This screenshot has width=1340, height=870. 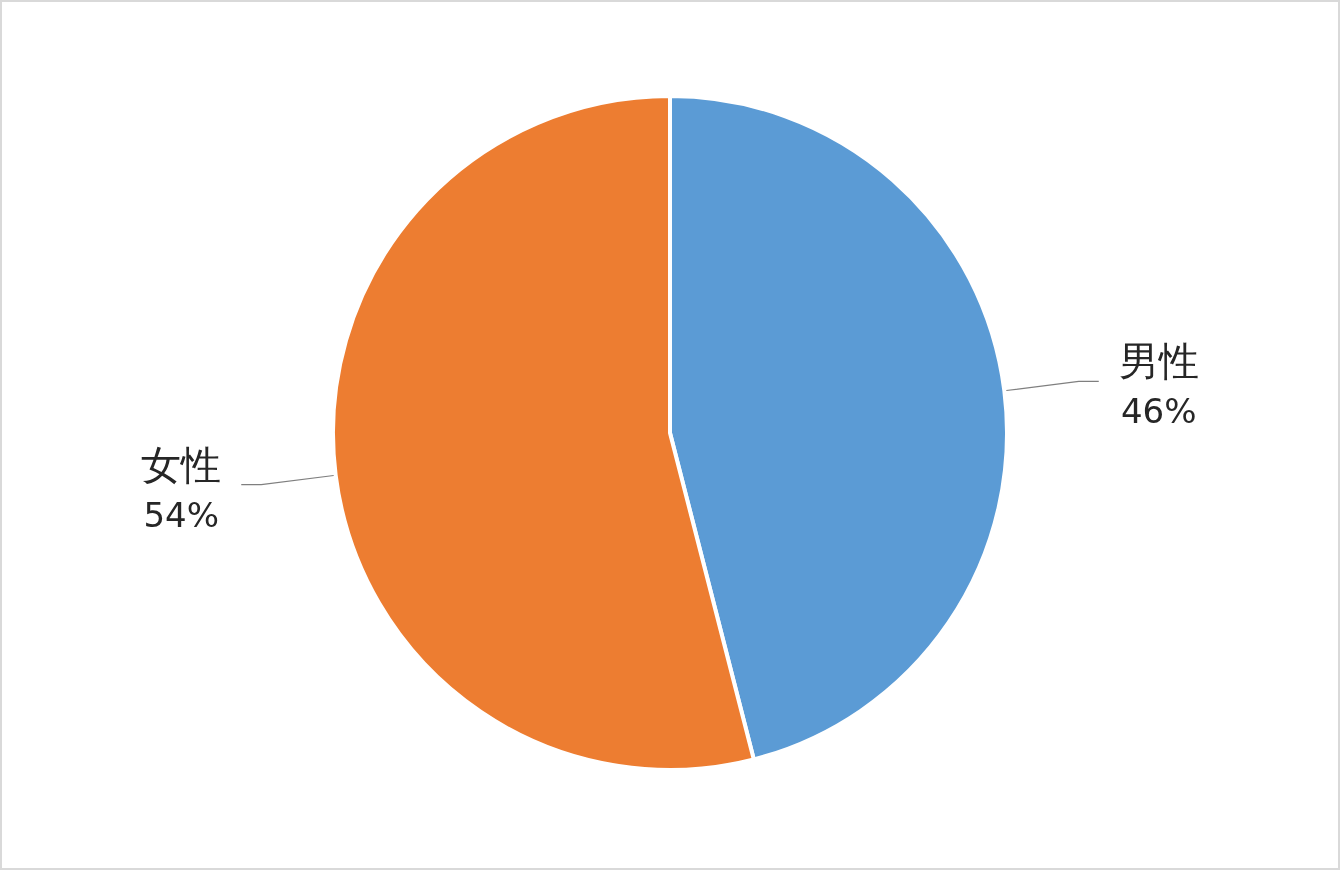 I want to click on data-label: 54%, so click(x=181, y=514).